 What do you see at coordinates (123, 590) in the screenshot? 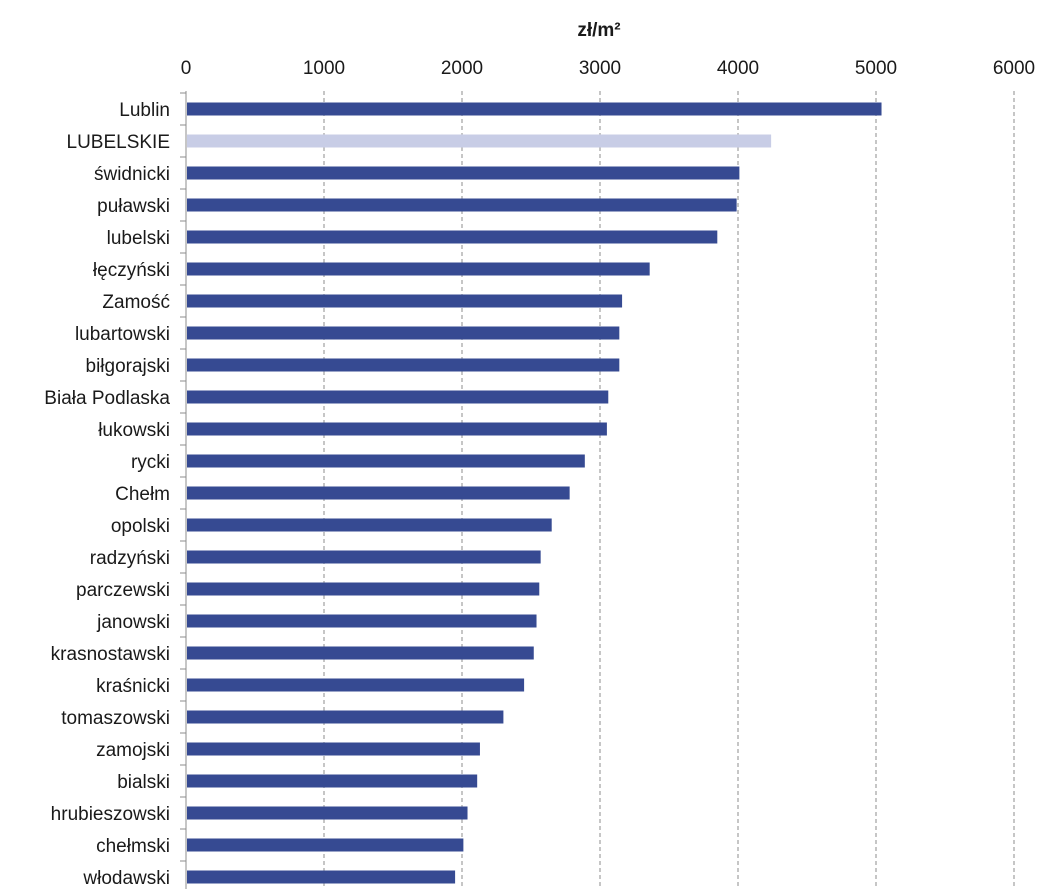
I see `category-label: parczewski` at bounding box center [123, 590].